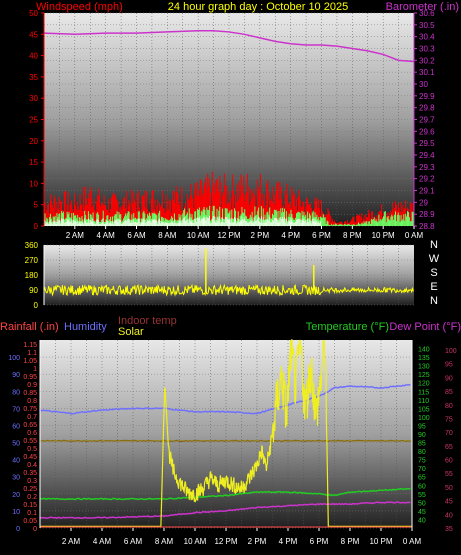  What do you see at coordinates (16, 461) in the screenshot?
I see `humidity-tick-label: 40` at bounding box center [16, 461].